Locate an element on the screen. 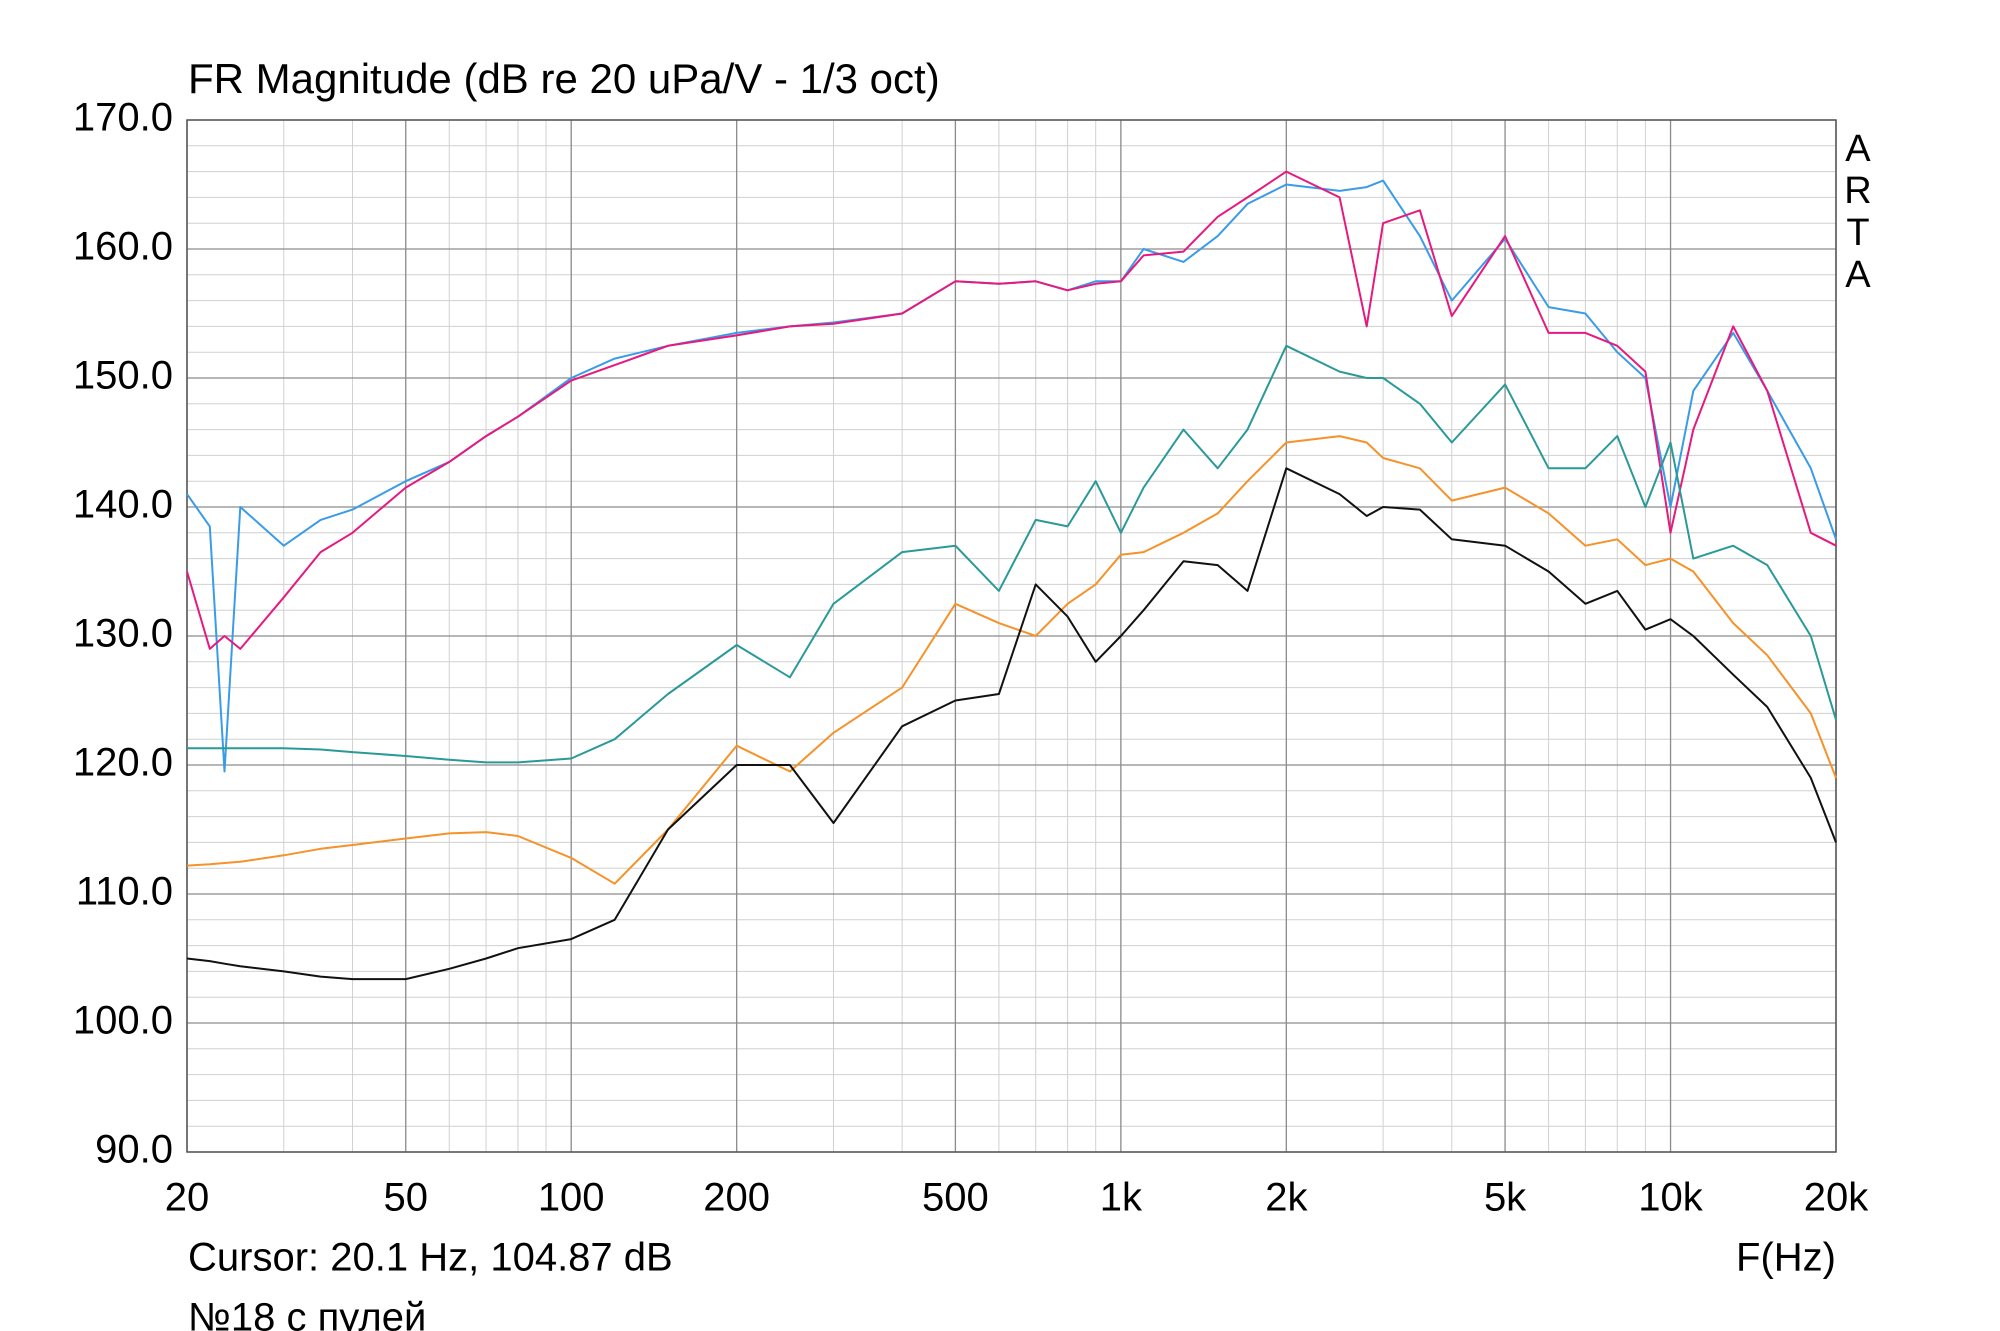  y-tick-label: 90.0 is located at coordinates (134, 1150).